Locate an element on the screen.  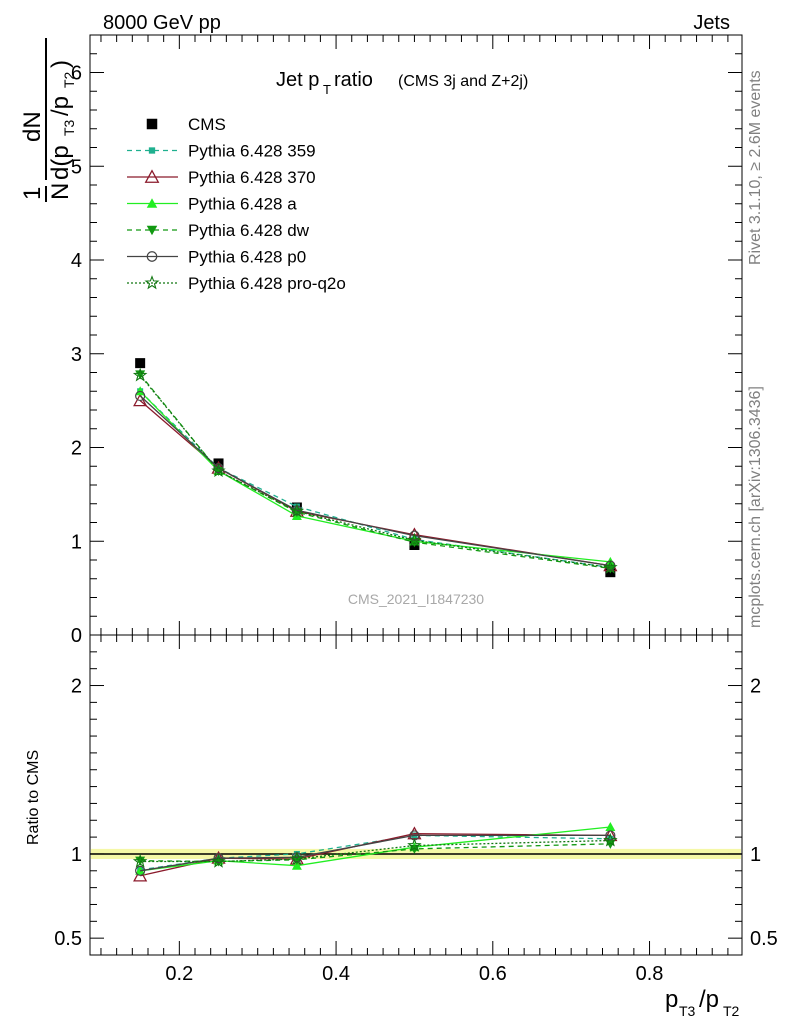
ratio-y-tick-label: 1 is located at coordinates (76, 855).